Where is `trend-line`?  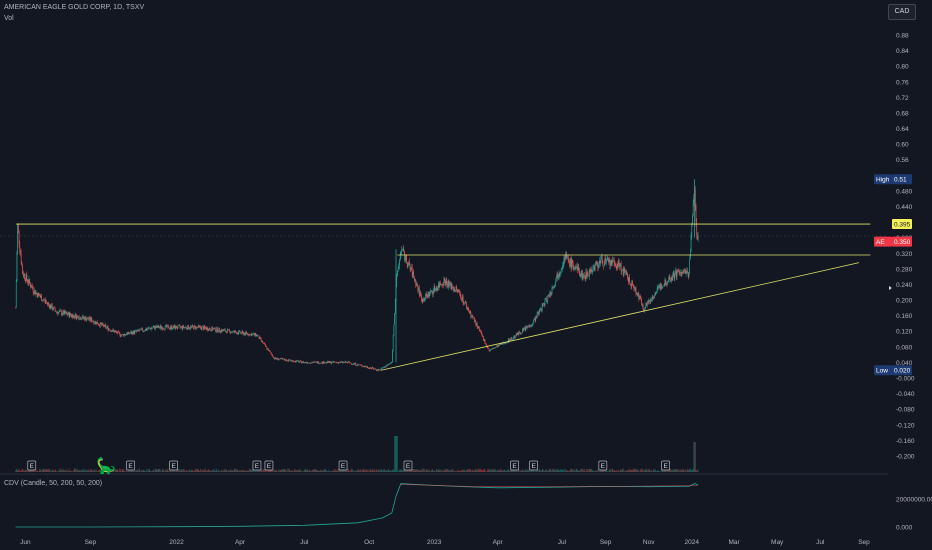 trend-line is located at coordinates (620, 316).